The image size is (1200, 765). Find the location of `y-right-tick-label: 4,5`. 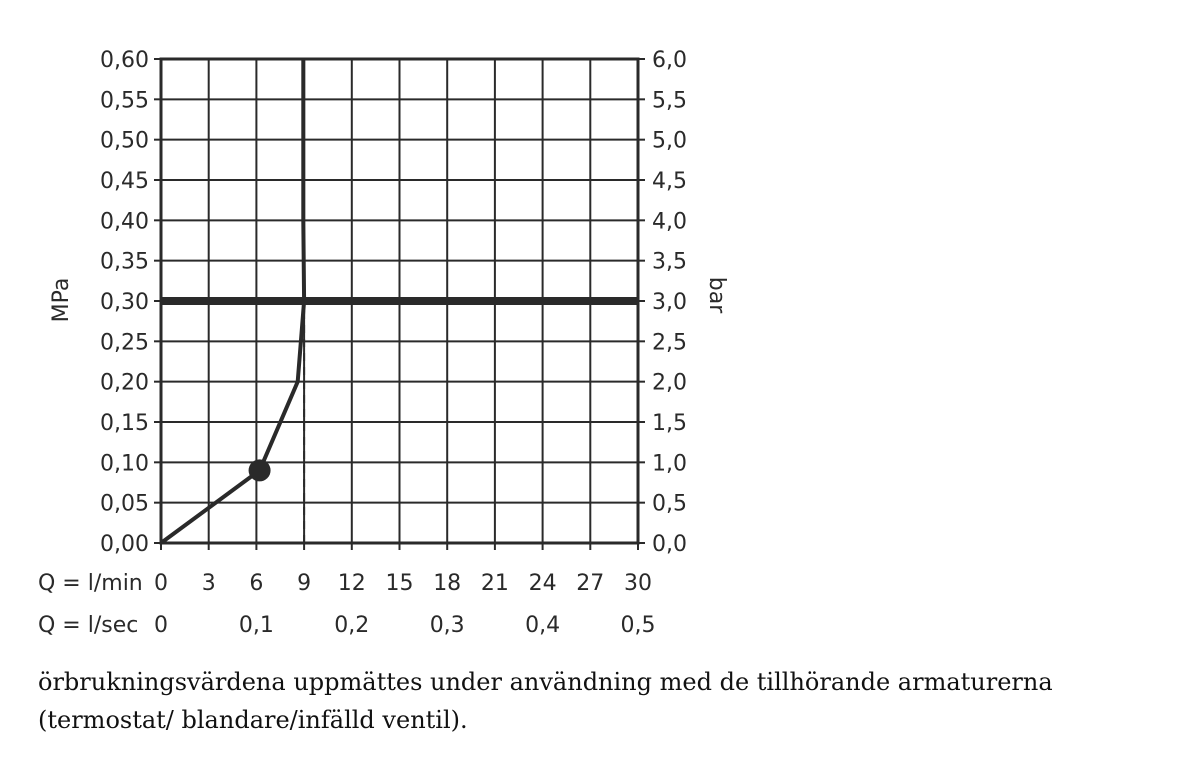

y-right-tick-label: 4,5 is located at coordinates (669, 181).